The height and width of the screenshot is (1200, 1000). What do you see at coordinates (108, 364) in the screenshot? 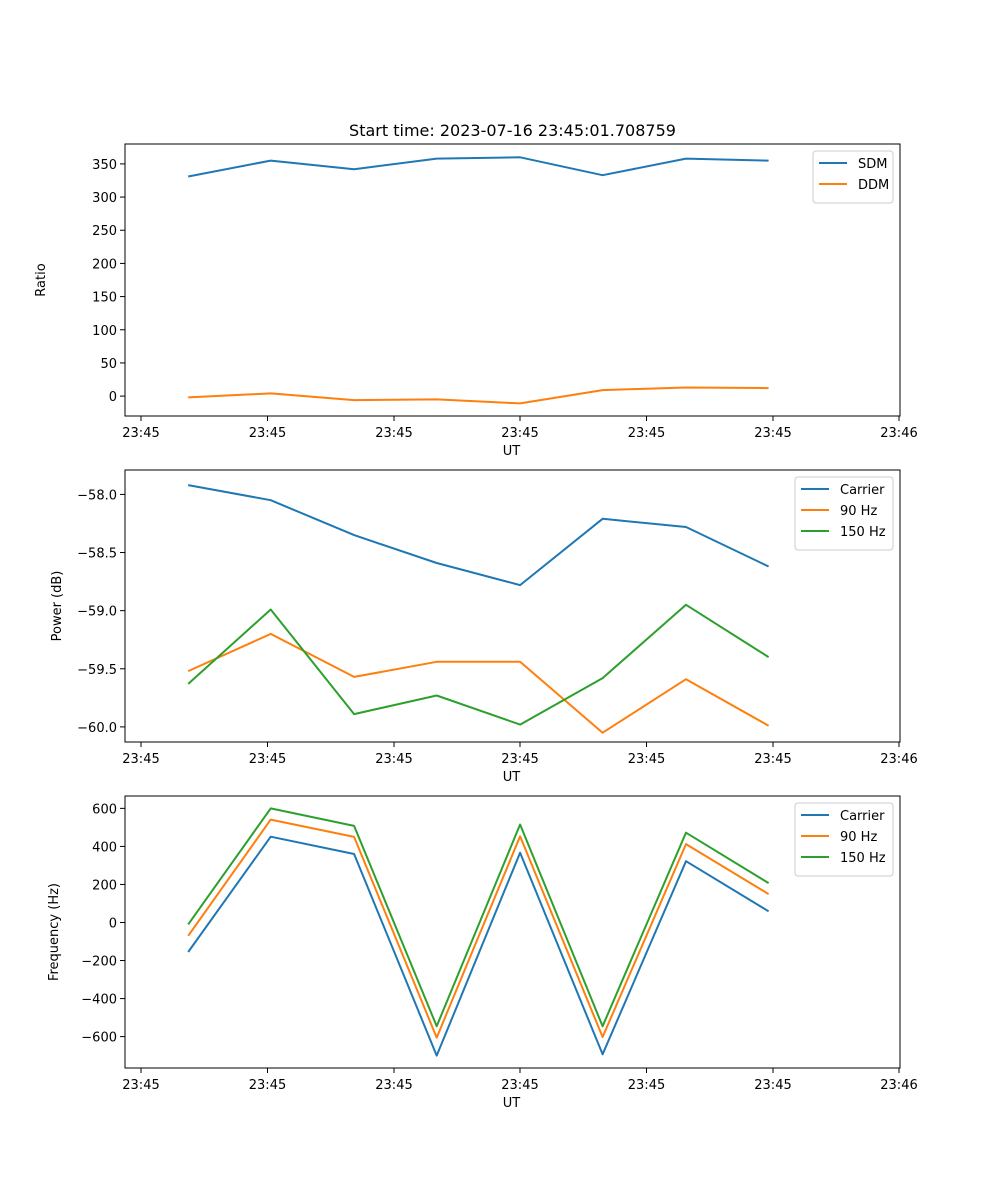
I see `y-tick-label: 50` at bounding box center [108, 364].